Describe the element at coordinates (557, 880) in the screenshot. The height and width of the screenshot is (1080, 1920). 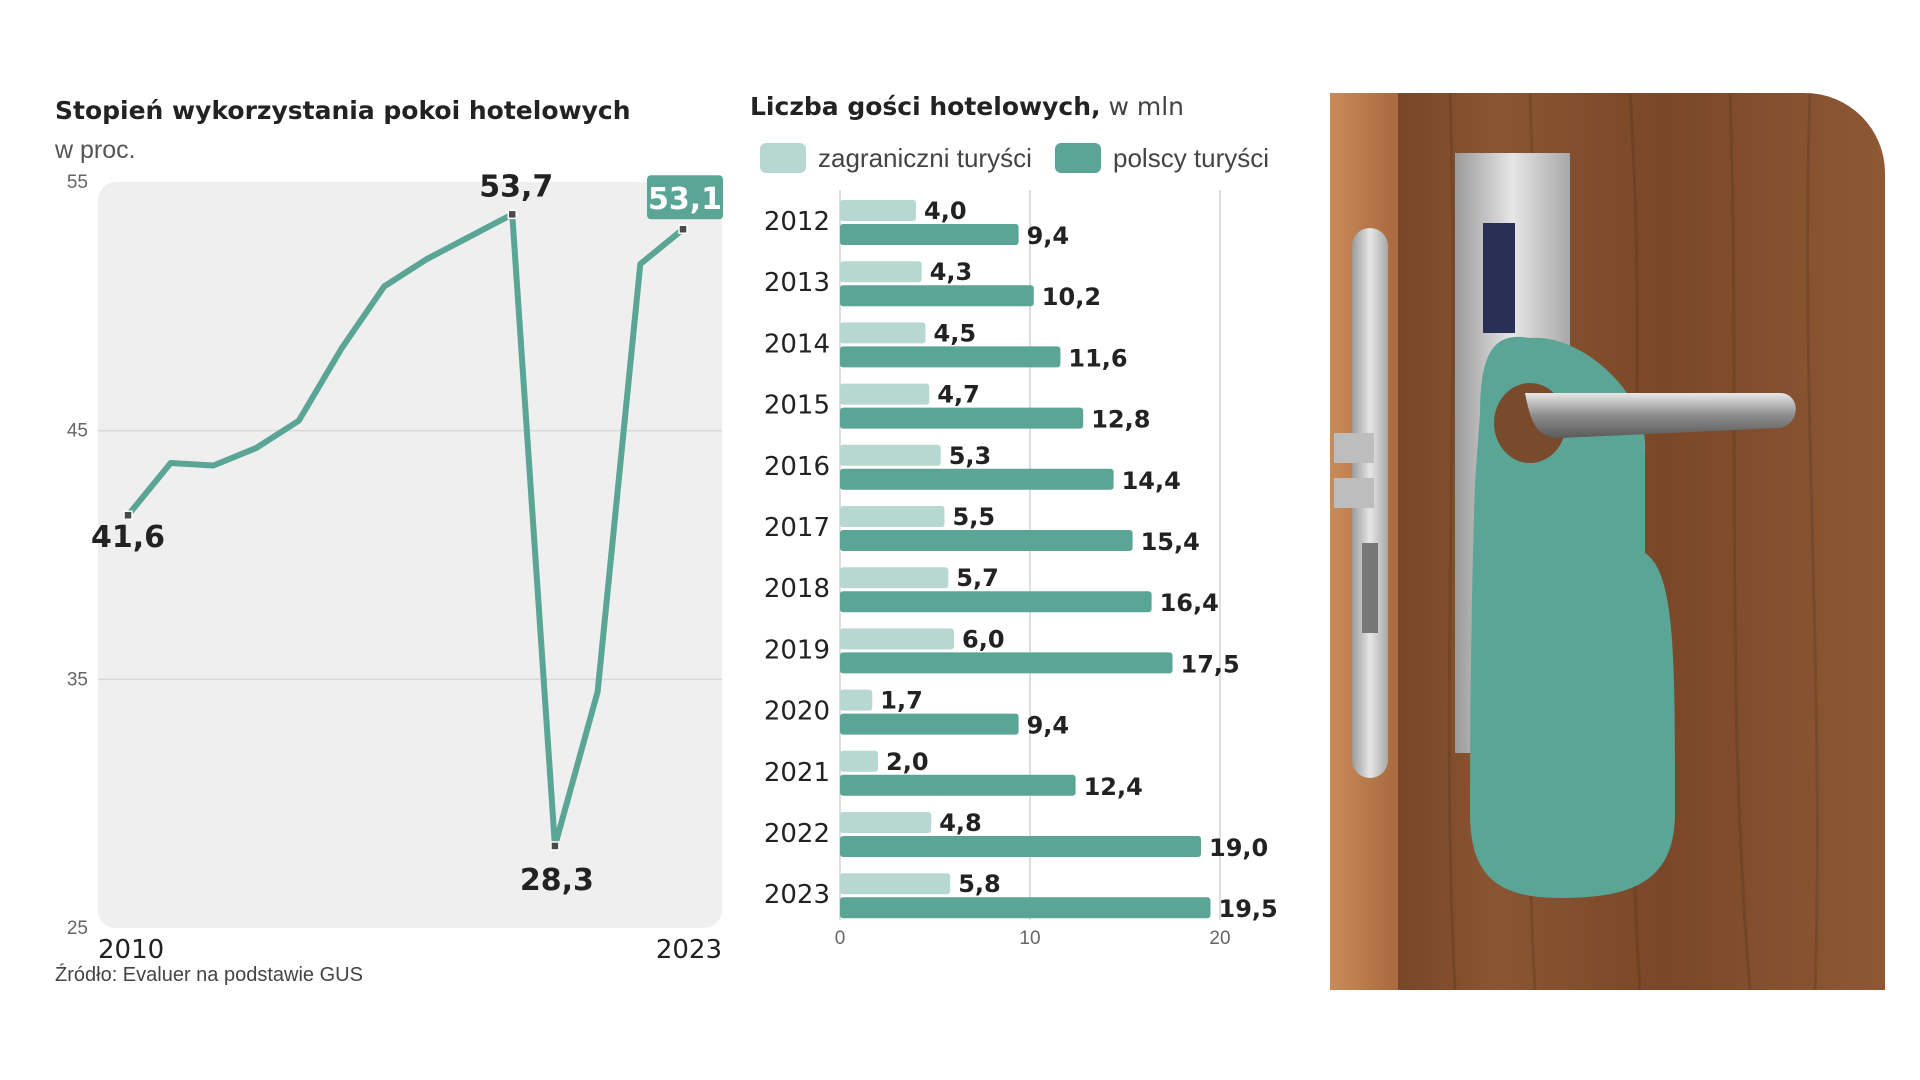
I see `data-label: 28,3` at that location.